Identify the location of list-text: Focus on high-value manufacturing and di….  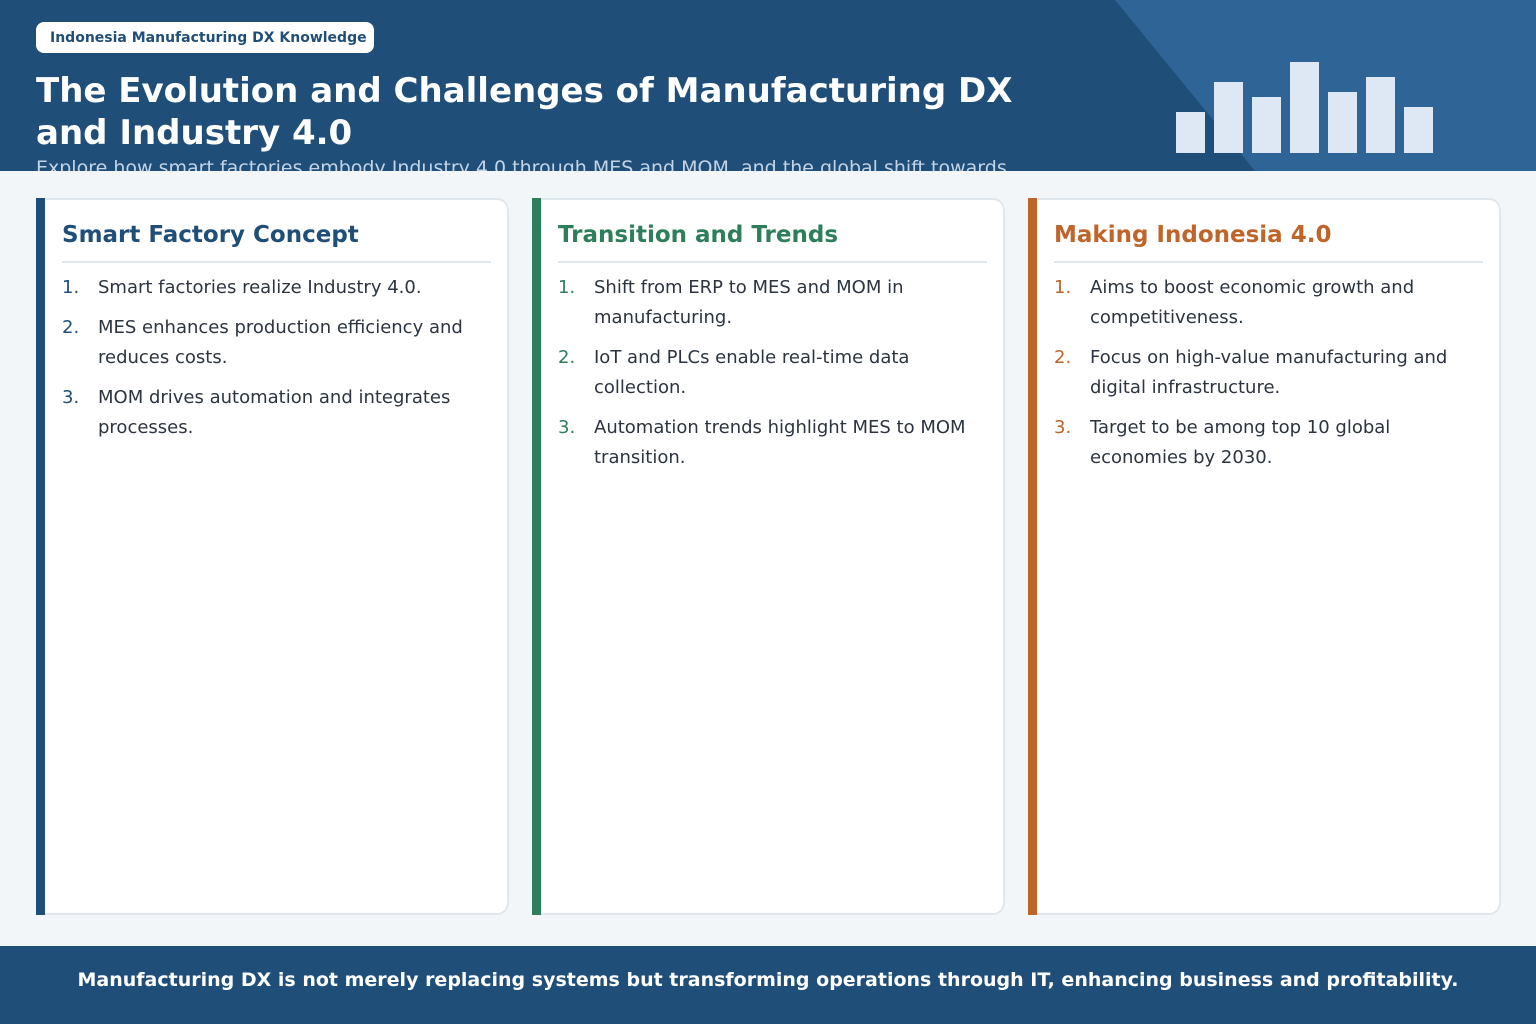
(1269, 372).